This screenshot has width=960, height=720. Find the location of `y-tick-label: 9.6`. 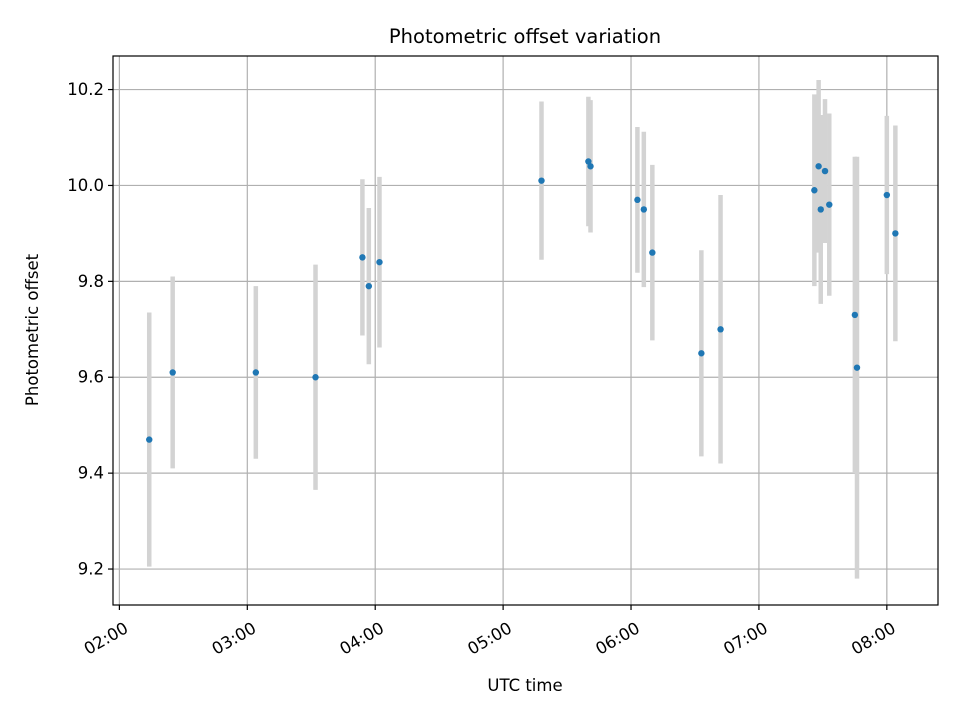

y-tick-label: 9.6 is located at coordinates (91, 377).